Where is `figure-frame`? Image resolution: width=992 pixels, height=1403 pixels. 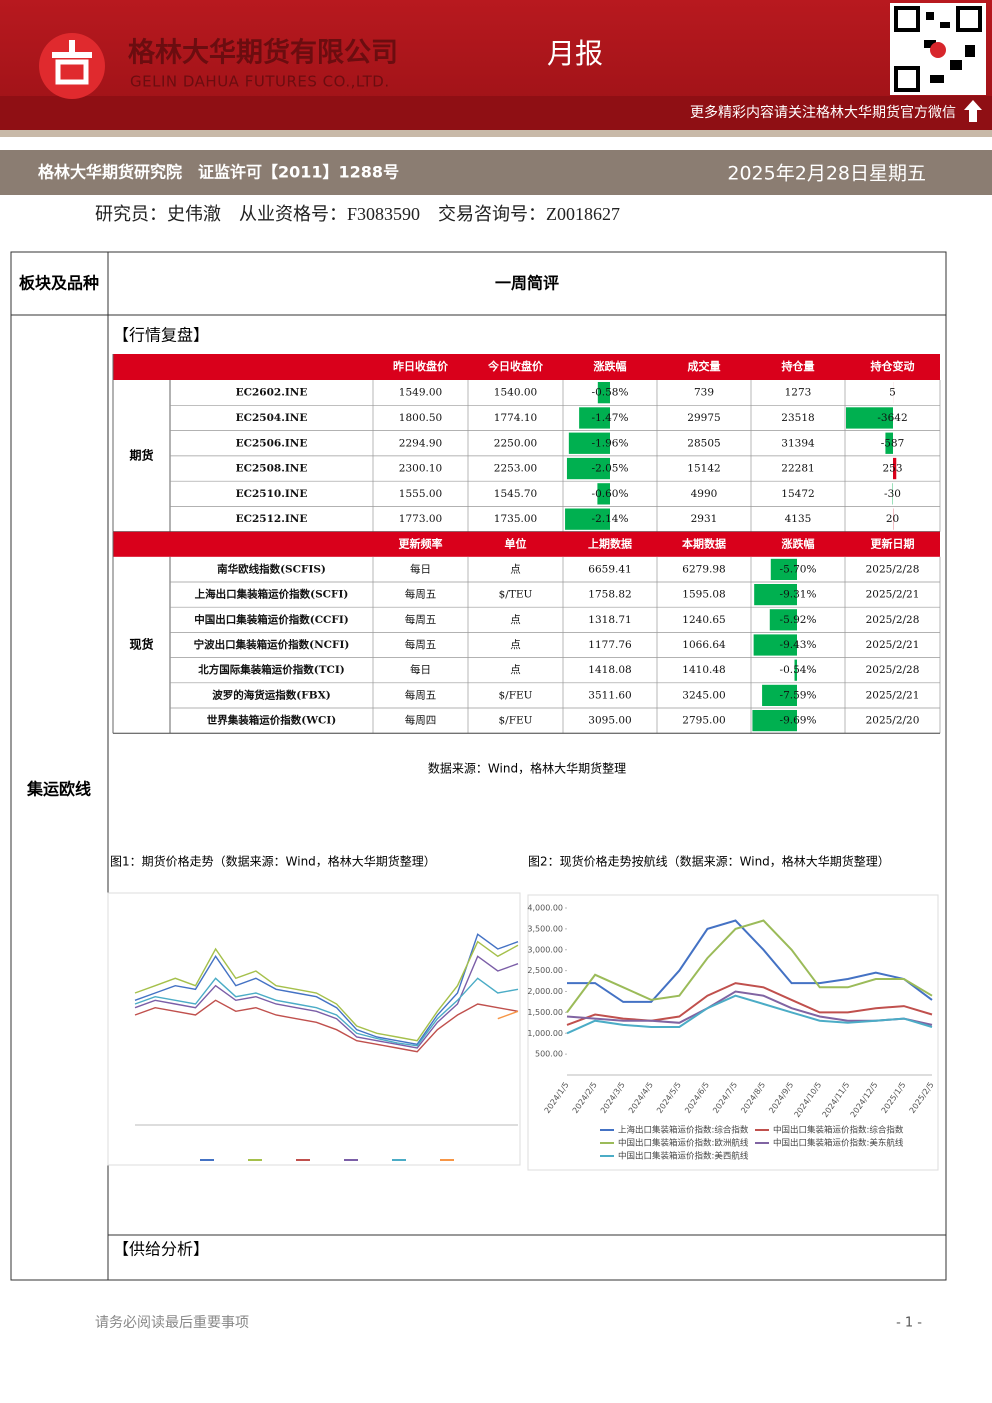
figure-frame is located at coordinates (314, 1029).